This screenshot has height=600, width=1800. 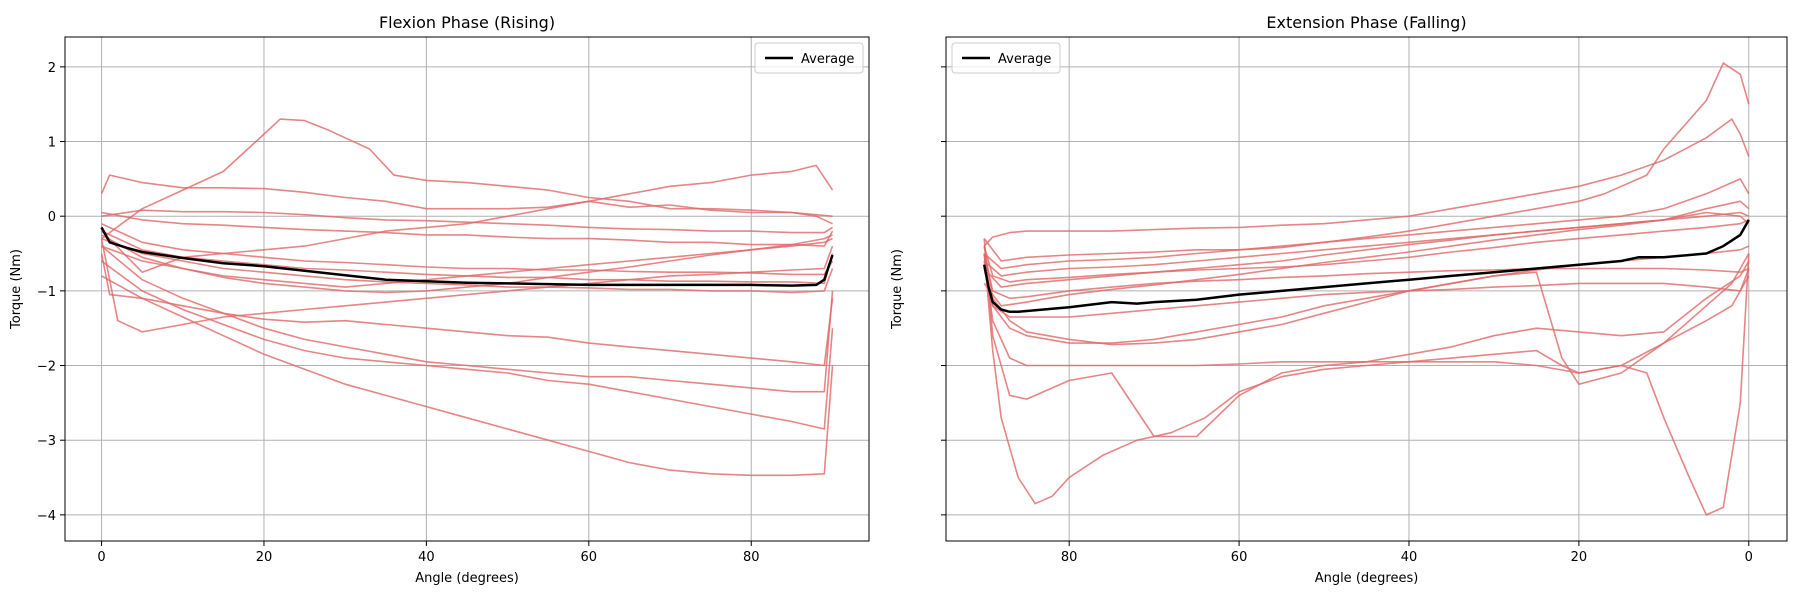 I want to click on extension-y-label: Torque (Nm), so click(x=897, y=289).